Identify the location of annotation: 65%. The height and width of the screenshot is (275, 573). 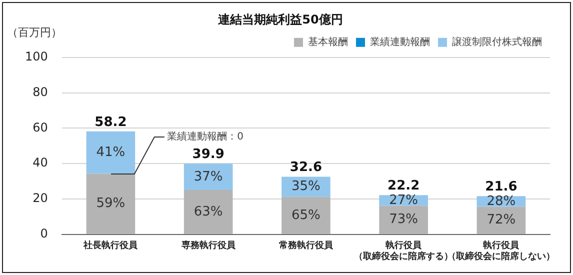
(306, 215).